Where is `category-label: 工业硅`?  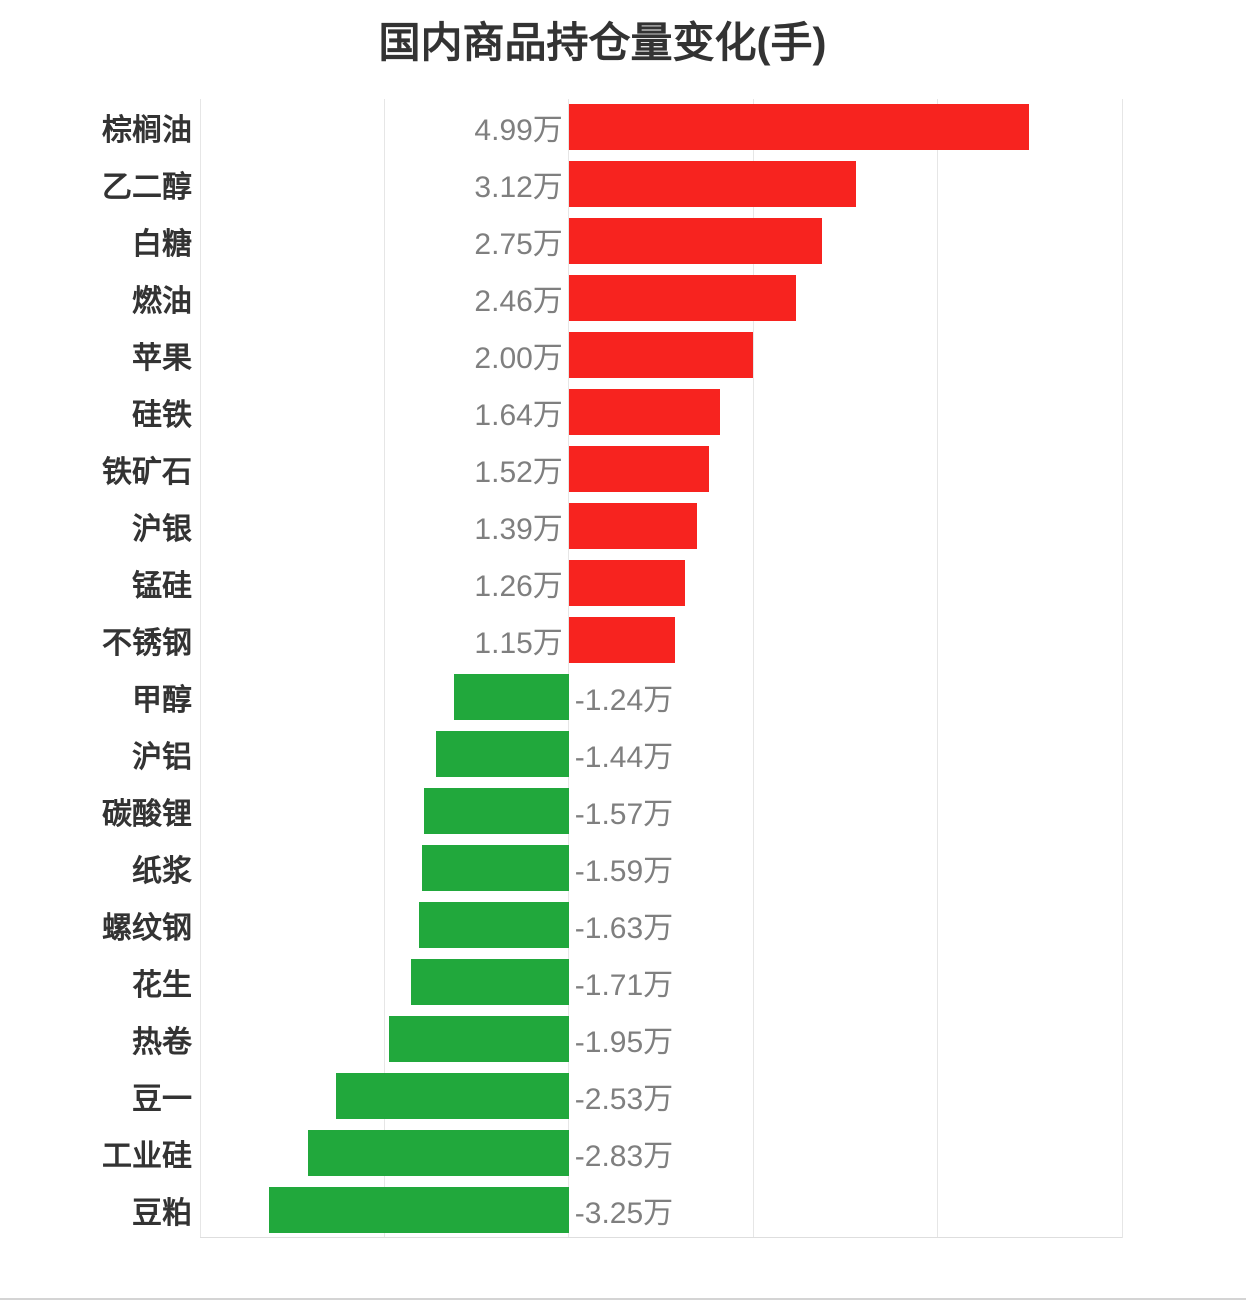
category-label: 工业硅 is located at coordinates (147, 1156).